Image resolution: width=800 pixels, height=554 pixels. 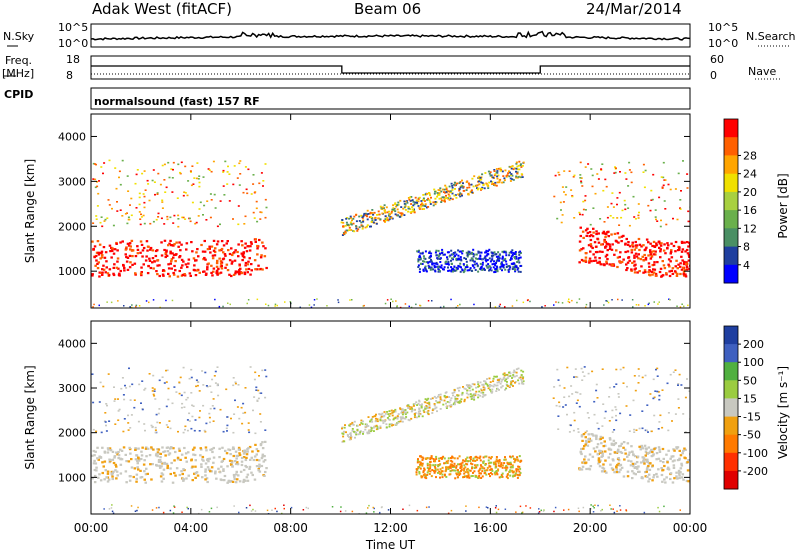 What do you see at coordinates (717, 59) in the screenshot?
I see `nave-tick-top: 60` at bounding box center [717, 59].